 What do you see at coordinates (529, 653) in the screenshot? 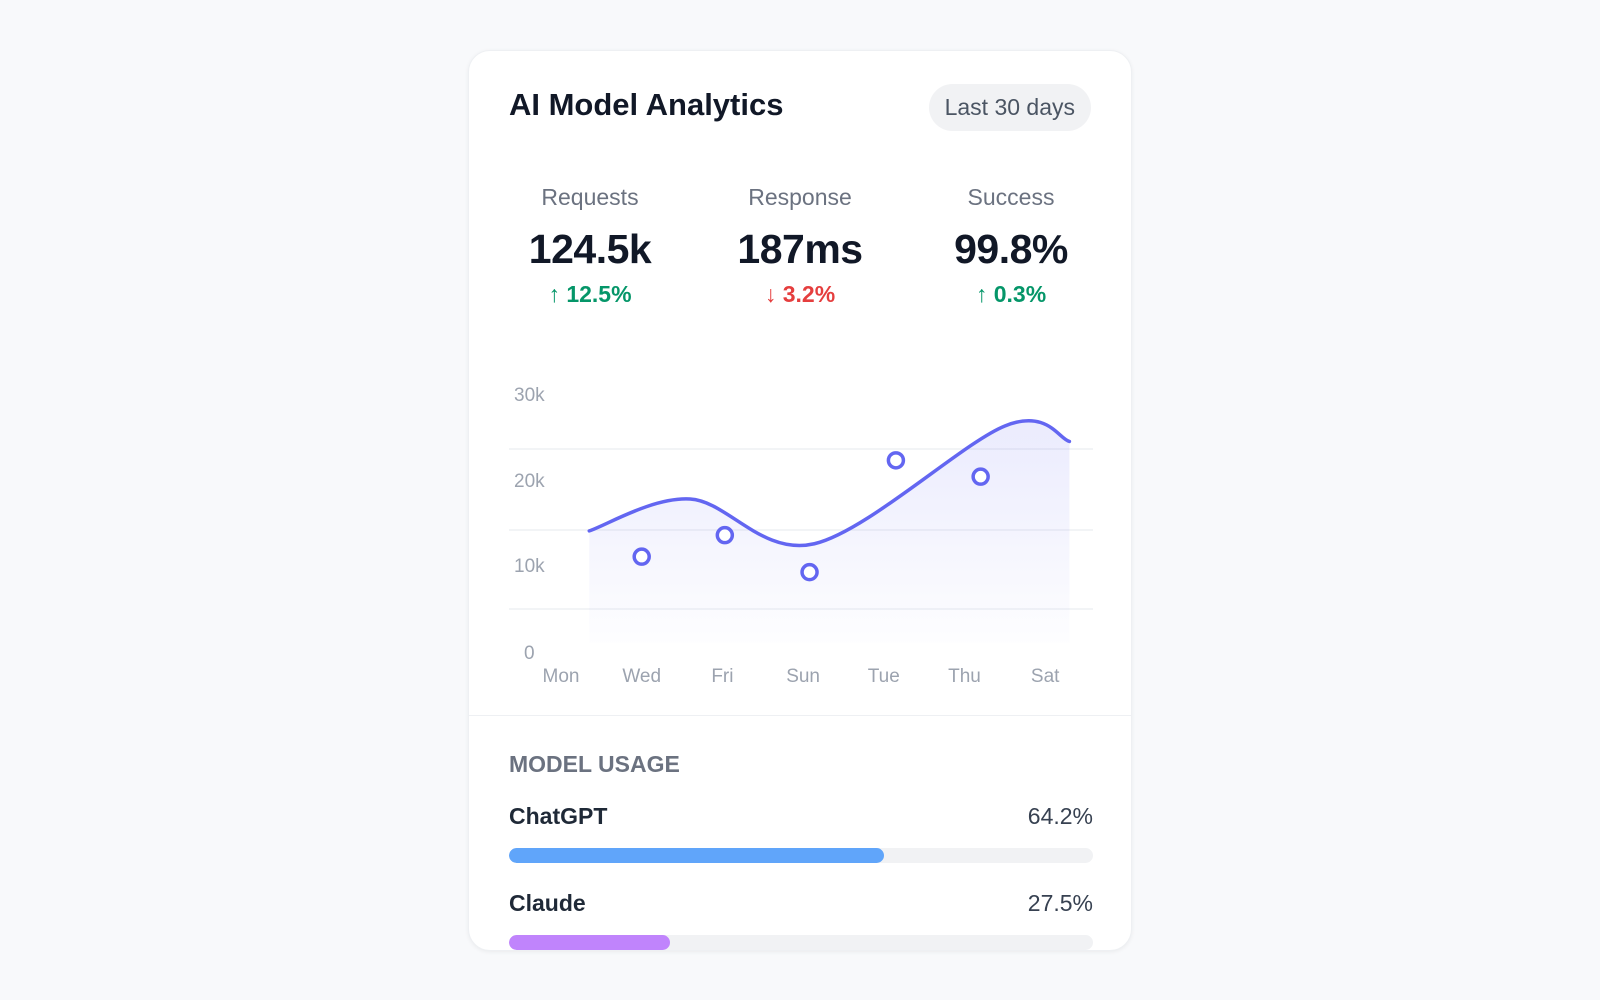
I see `y-tick-label: 0` at bounding box center [529, 653].